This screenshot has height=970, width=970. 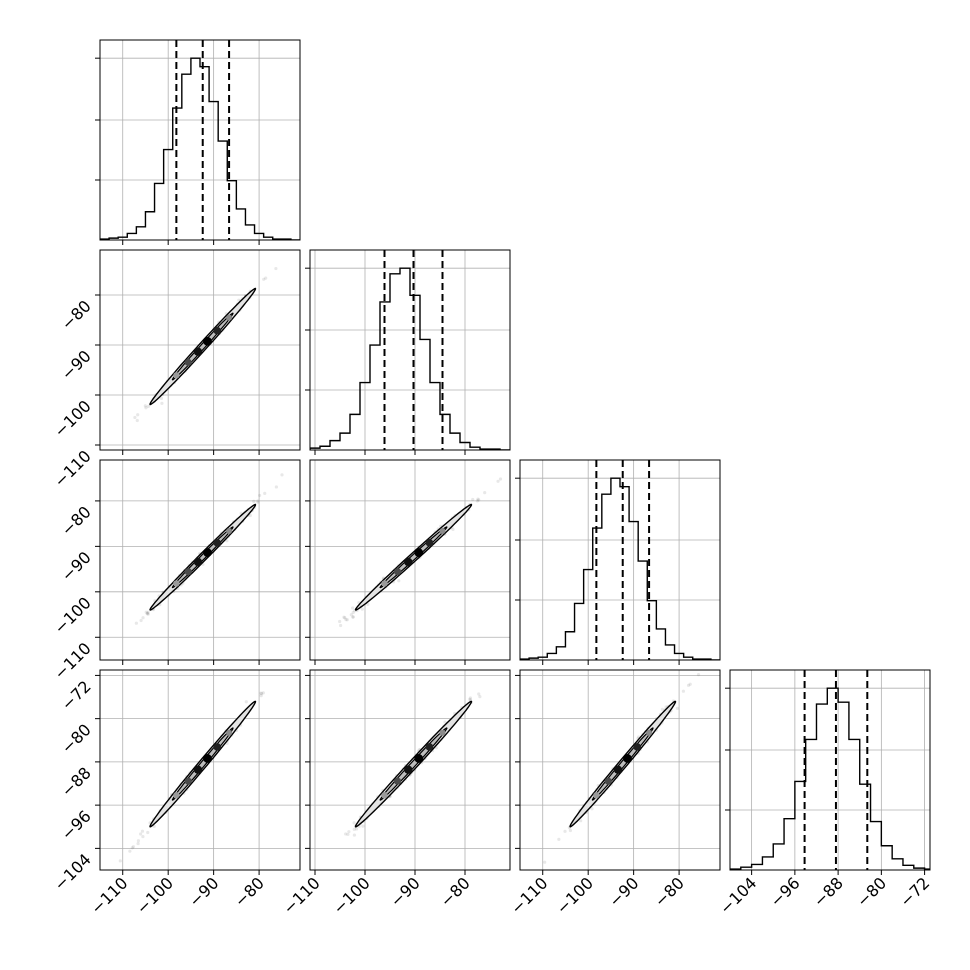 What do you see at coordinates (76, 520) in the screenshot?
I see `y-tick-label-2-3: −80` at bounding box center [76, 520].